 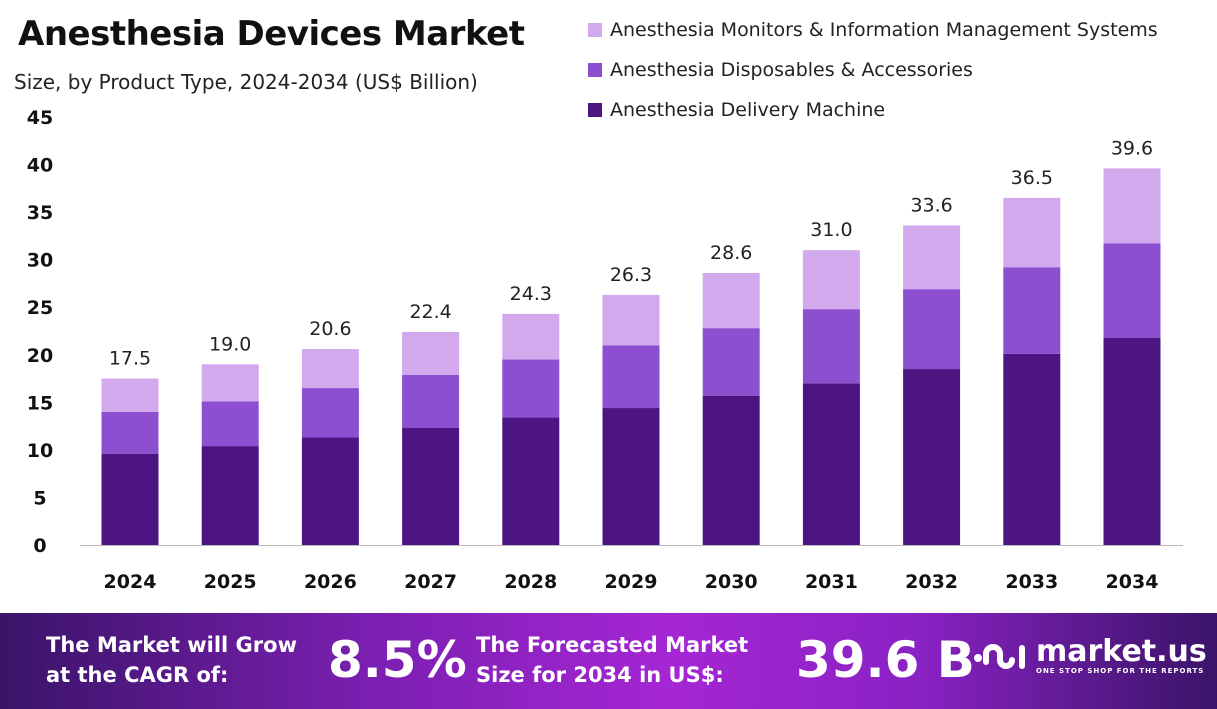 I want to click on cagr-value: 8.5%, so click(x=397, y=660).